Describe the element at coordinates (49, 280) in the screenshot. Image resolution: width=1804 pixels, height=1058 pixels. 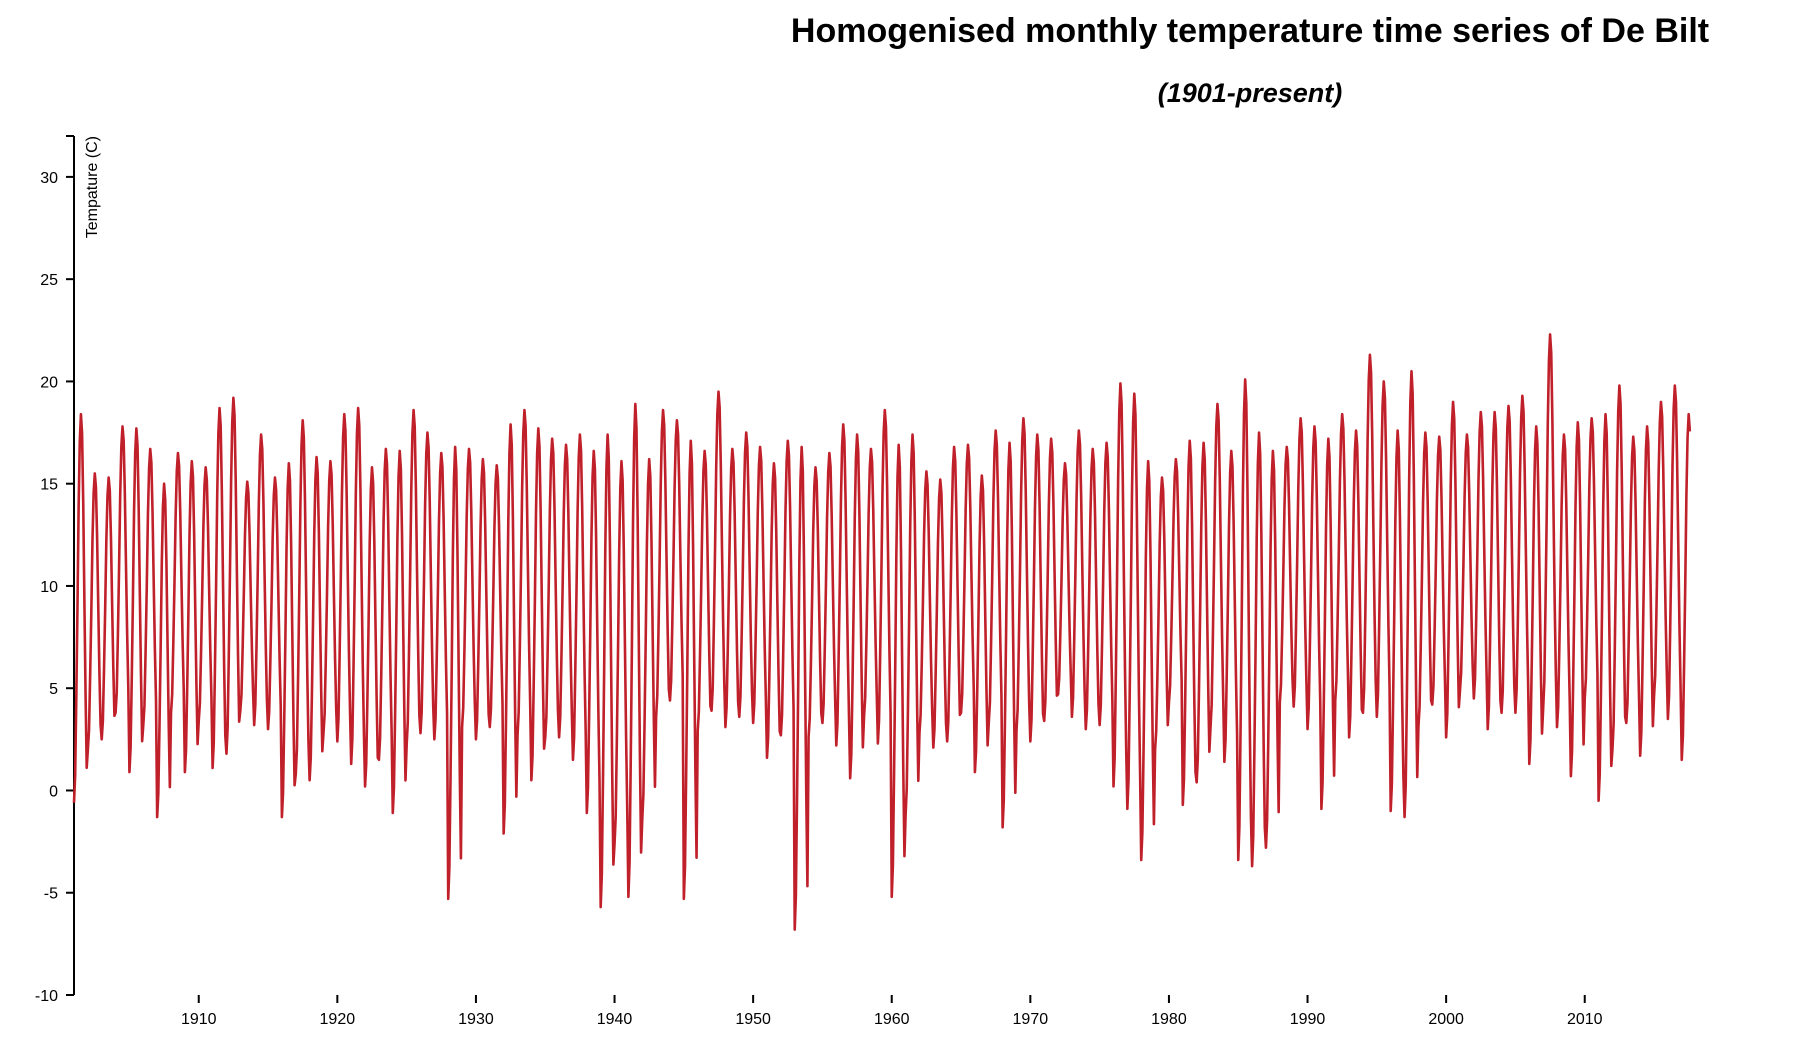
I see `y-tick-label: 25` at that location.